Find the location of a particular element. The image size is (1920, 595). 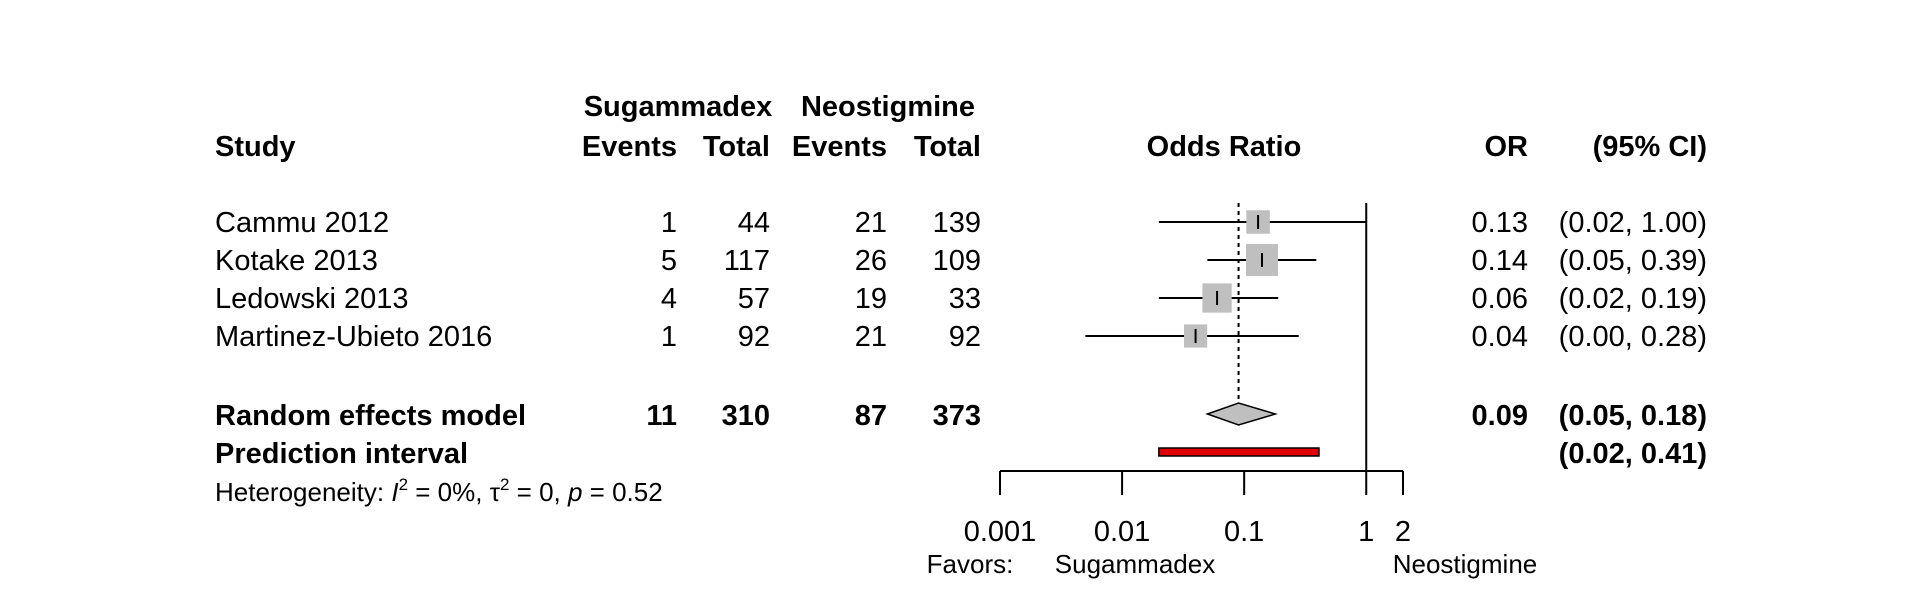

plot-reference-lines is located at coordinates (1302, 337).